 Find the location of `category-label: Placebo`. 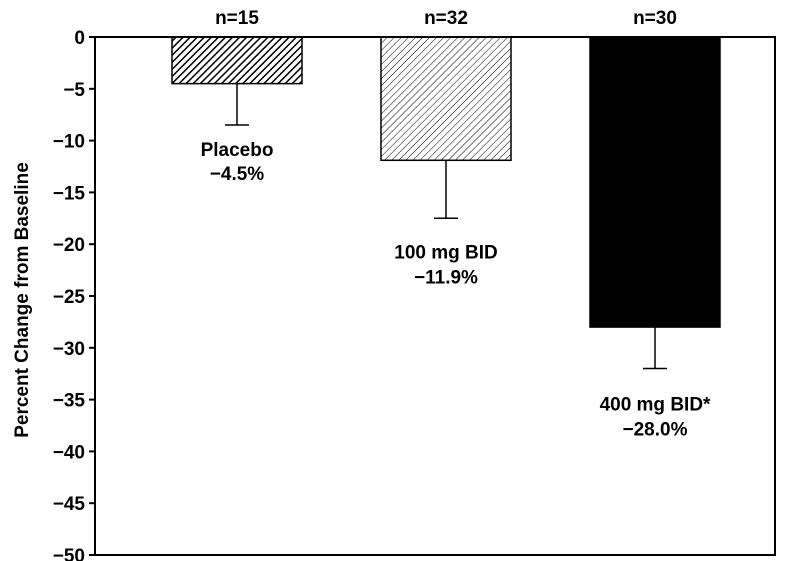

category-label: Placebo is located at coordinates (237, 150).